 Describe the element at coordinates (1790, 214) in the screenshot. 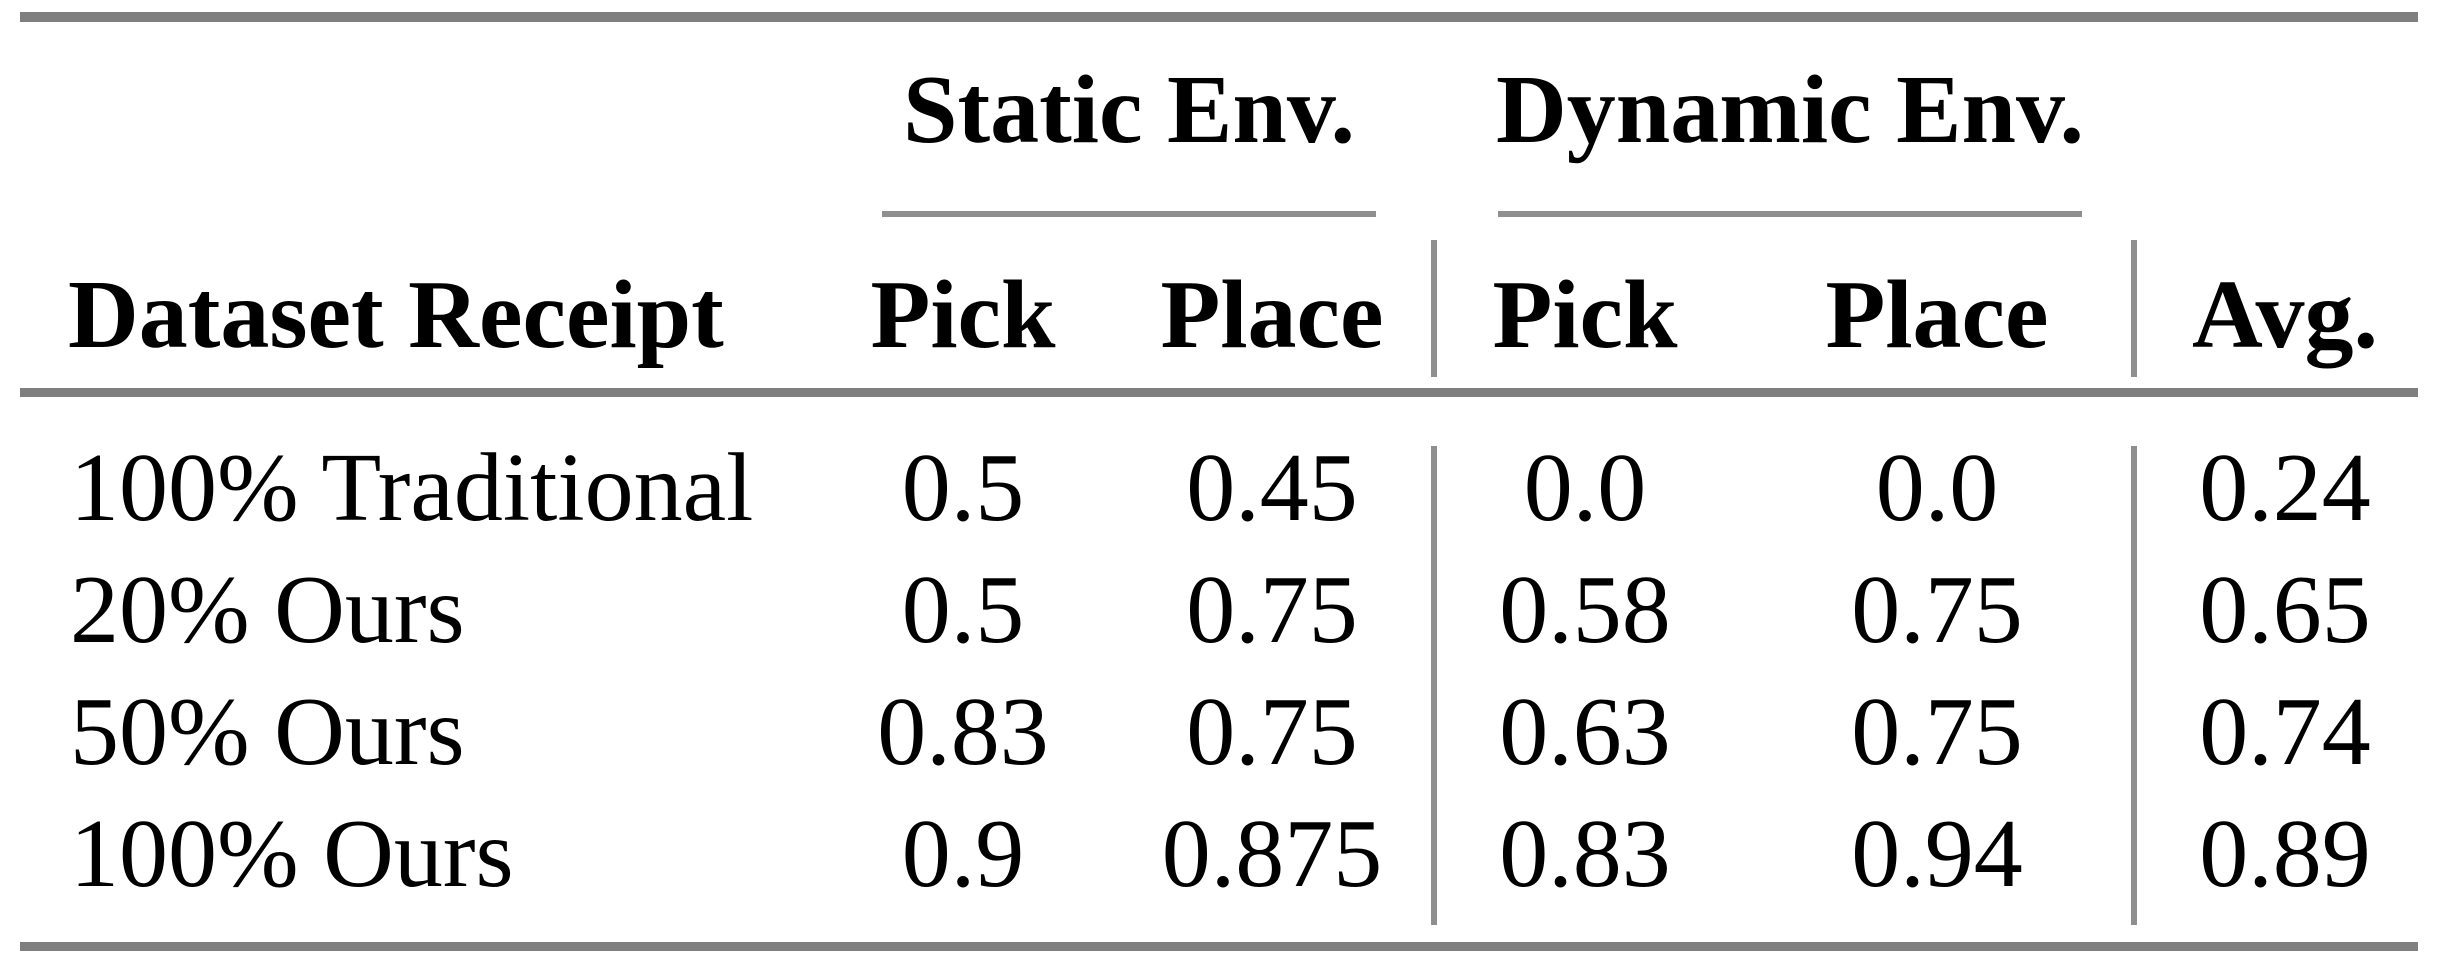

I see `dynamic-env-cmidrule` at that location.